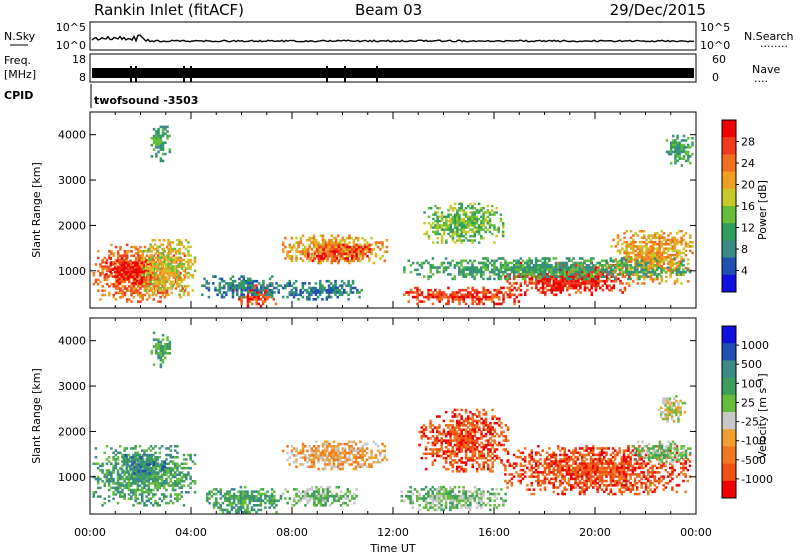 This screenshot has width=800, height=554. Describe the element at coordinates (393, 36) in the screenshot. I see `nsky-strip-frame` at that location.